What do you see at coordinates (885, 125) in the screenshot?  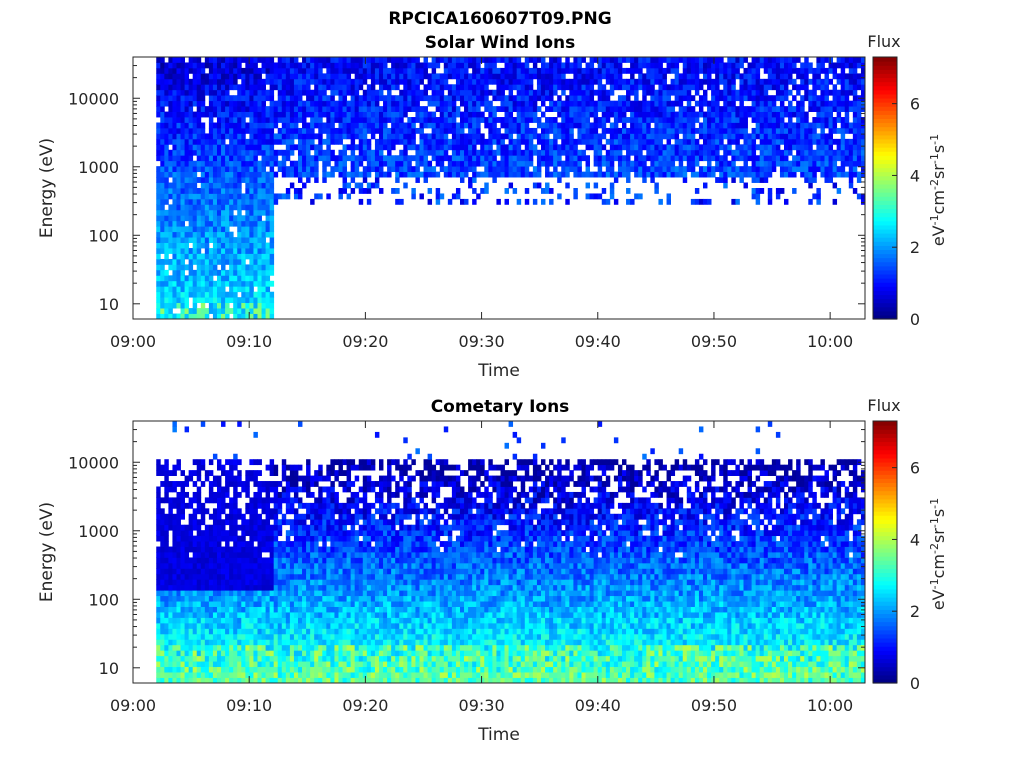 I see `colorbar-segment` at bounding box center [885, 125].